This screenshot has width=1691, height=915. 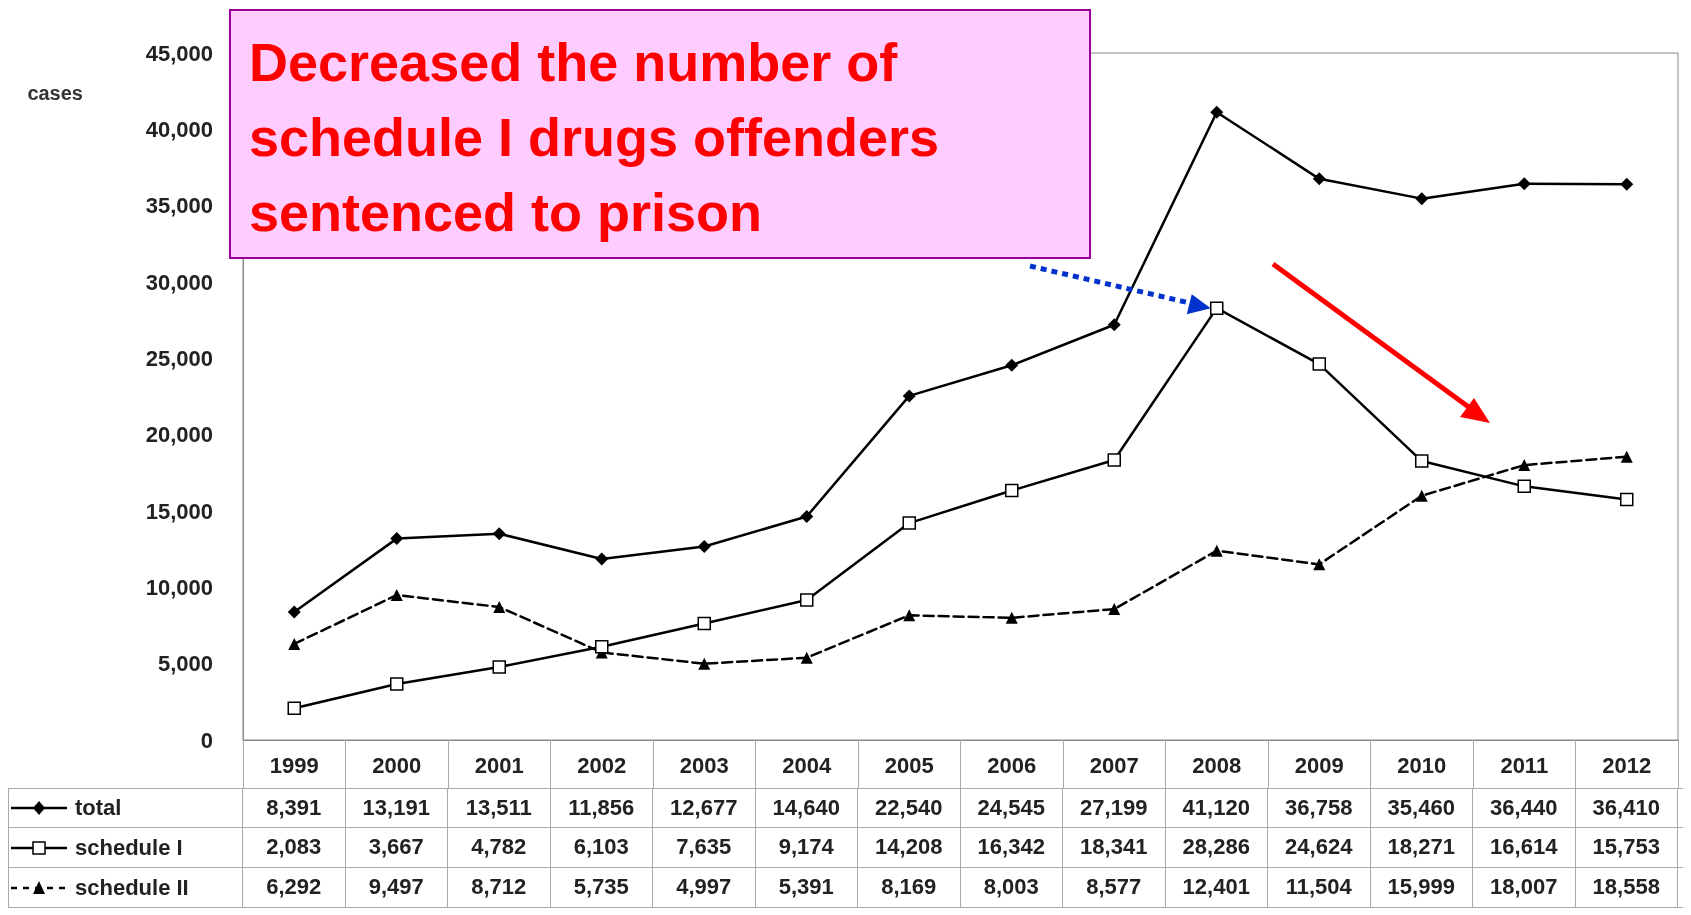 What do you see at coordinates (1421, 847) in the screenshot?
I see `data-label: 18,271` at bounding box center [1421, 847].